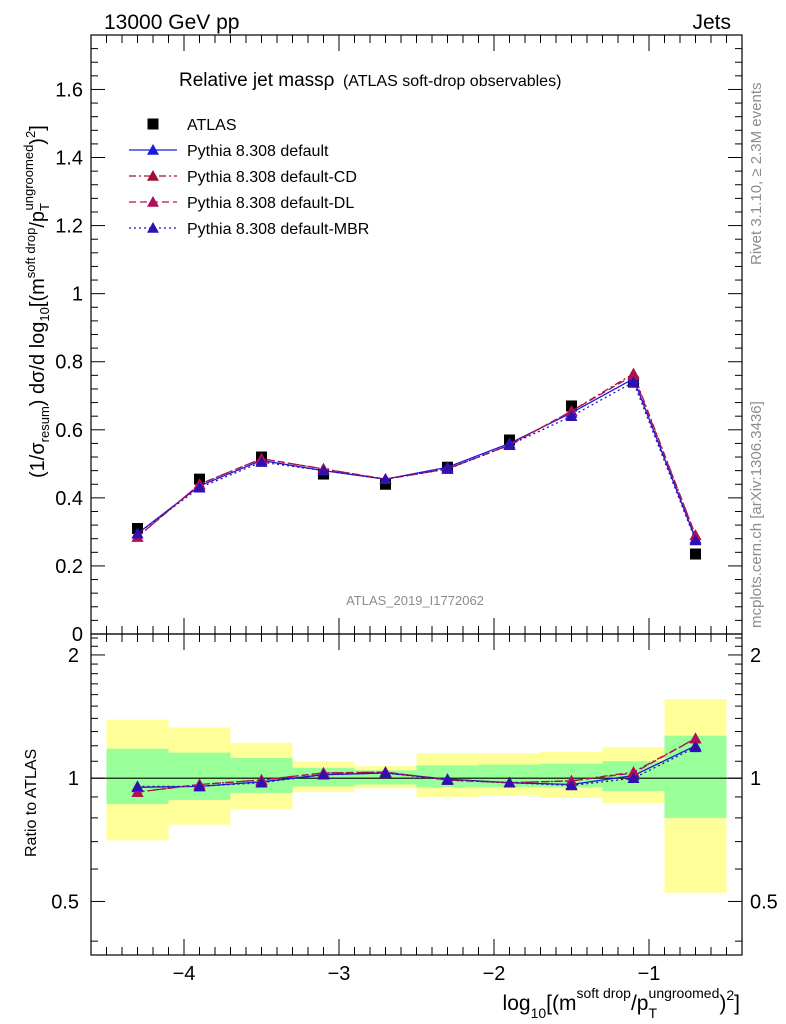 The image size is (786, 1024). I want to click on ratio-y-tick-label-left: 2, so click(73, 656).